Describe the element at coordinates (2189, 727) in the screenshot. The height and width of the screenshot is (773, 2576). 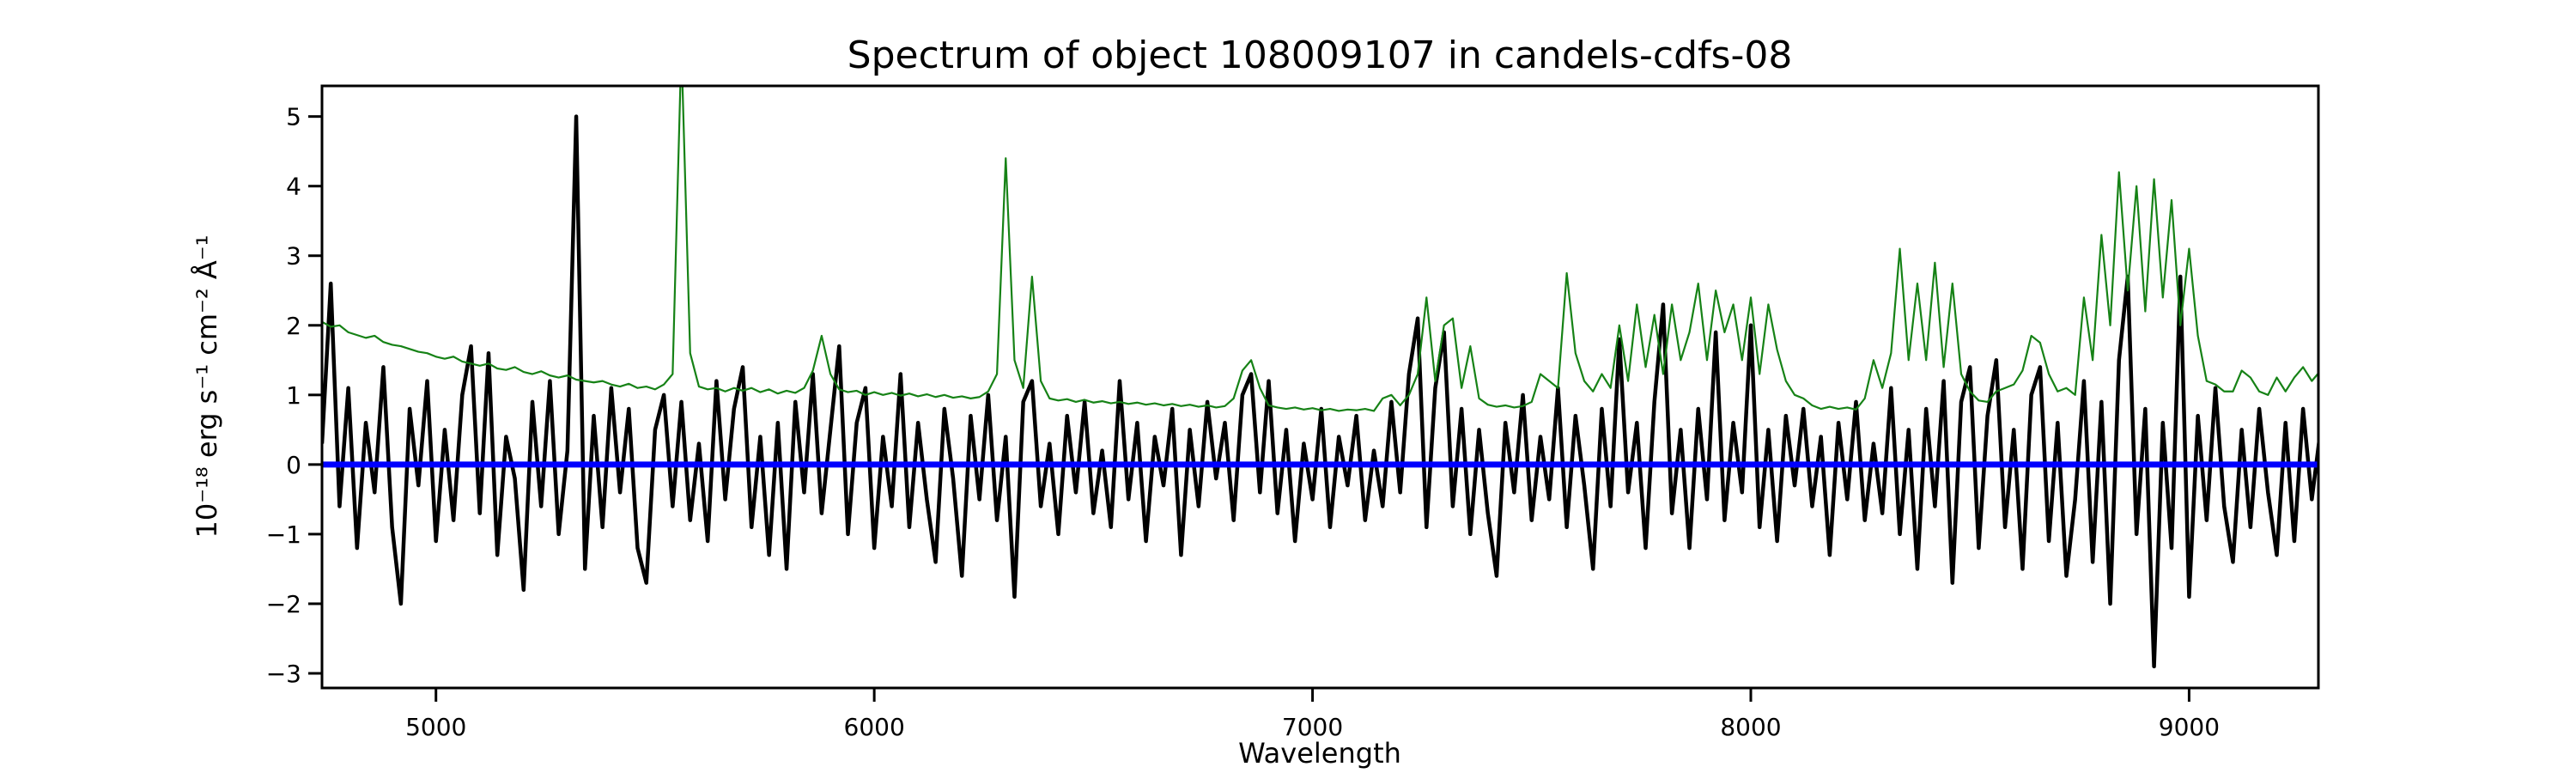
I see `x-tick-label: 9000` at that location.